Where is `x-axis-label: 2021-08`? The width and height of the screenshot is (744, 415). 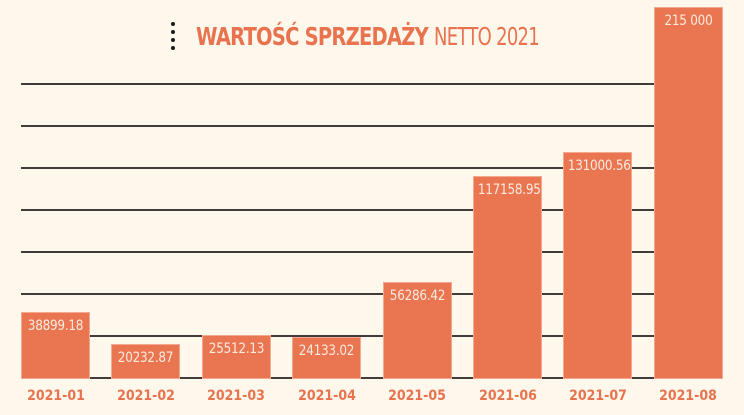
x-axis-label: 2021-08 is located at coordinates (688, 396).